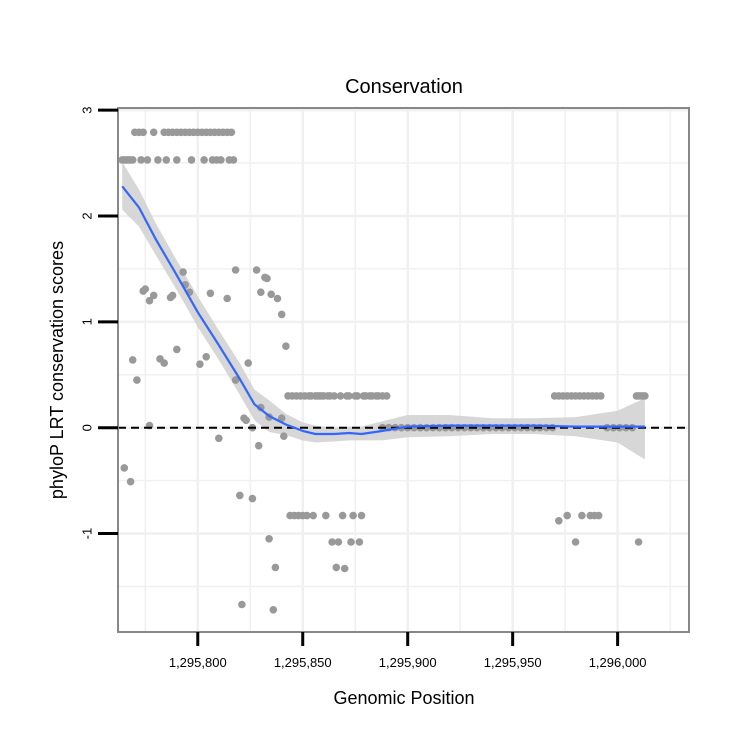 This screenshot has height=750, width=750. Describe the element at coordinates (57, 370) in the screenshot. I see `y-axis-label: phyloP LRT conservation scores` at that location.